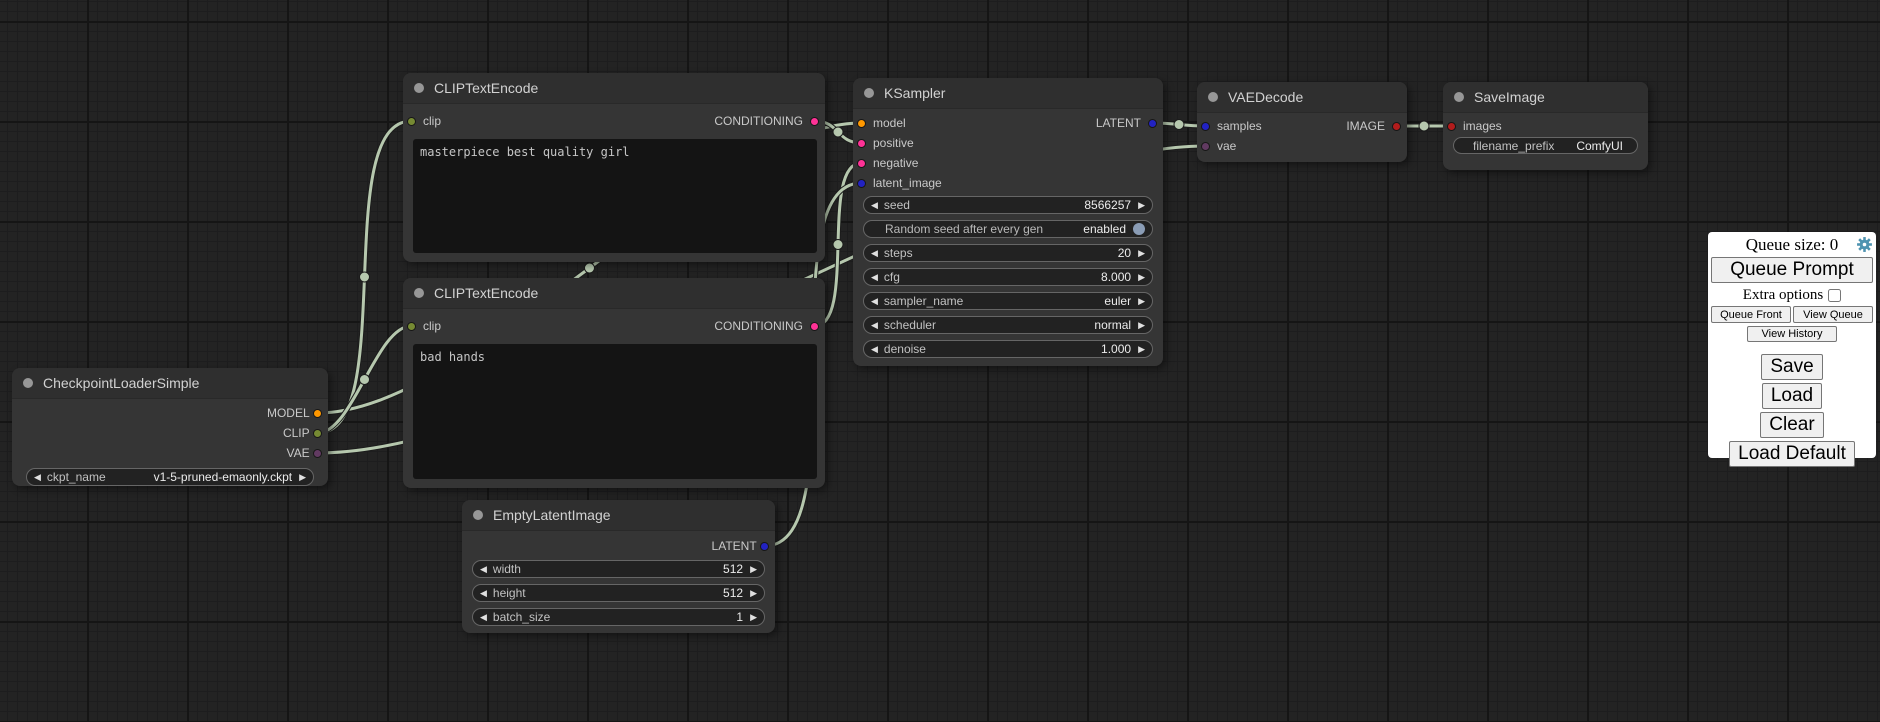 This screenshot has width=1880, height=722. I want to click on output-label-image: IMAGE, so click(1365, 126).